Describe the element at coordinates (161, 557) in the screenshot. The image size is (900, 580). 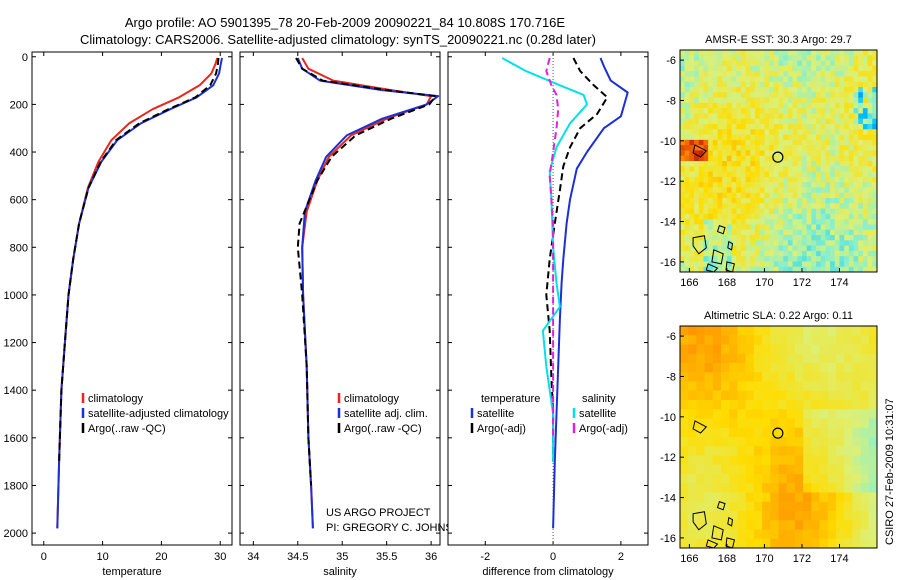
I see `x-tick-label: 20` at that location.